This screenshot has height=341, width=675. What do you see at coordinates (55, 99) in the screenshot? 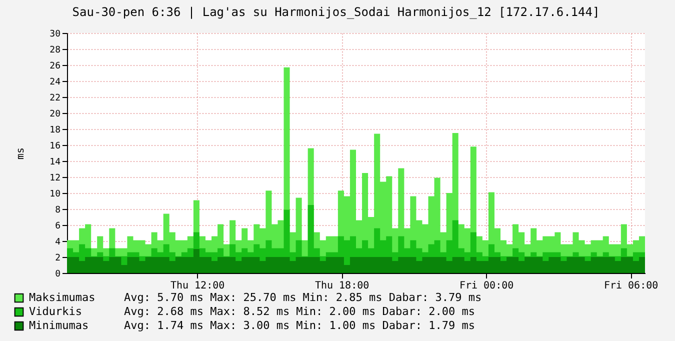
I see `y-tick-label: 22` at bounding box center [55, 99].